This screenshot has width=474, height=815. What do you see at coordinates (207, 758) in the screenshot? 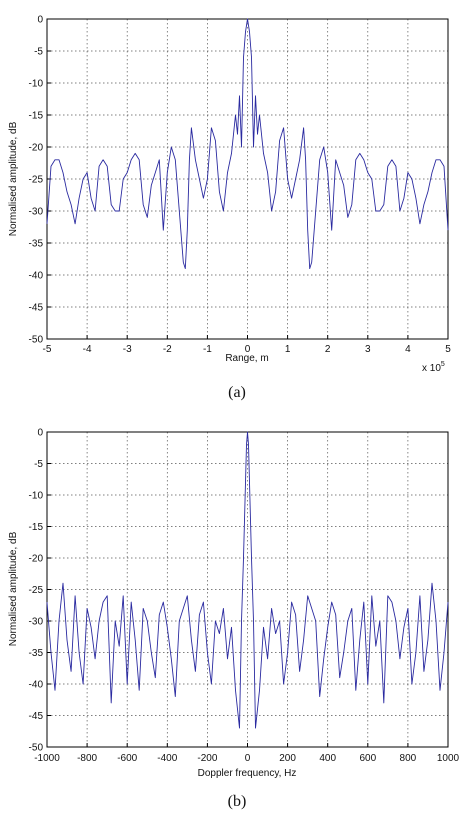
I see `x-tick-label: -200` at bounding box center [207, 758].